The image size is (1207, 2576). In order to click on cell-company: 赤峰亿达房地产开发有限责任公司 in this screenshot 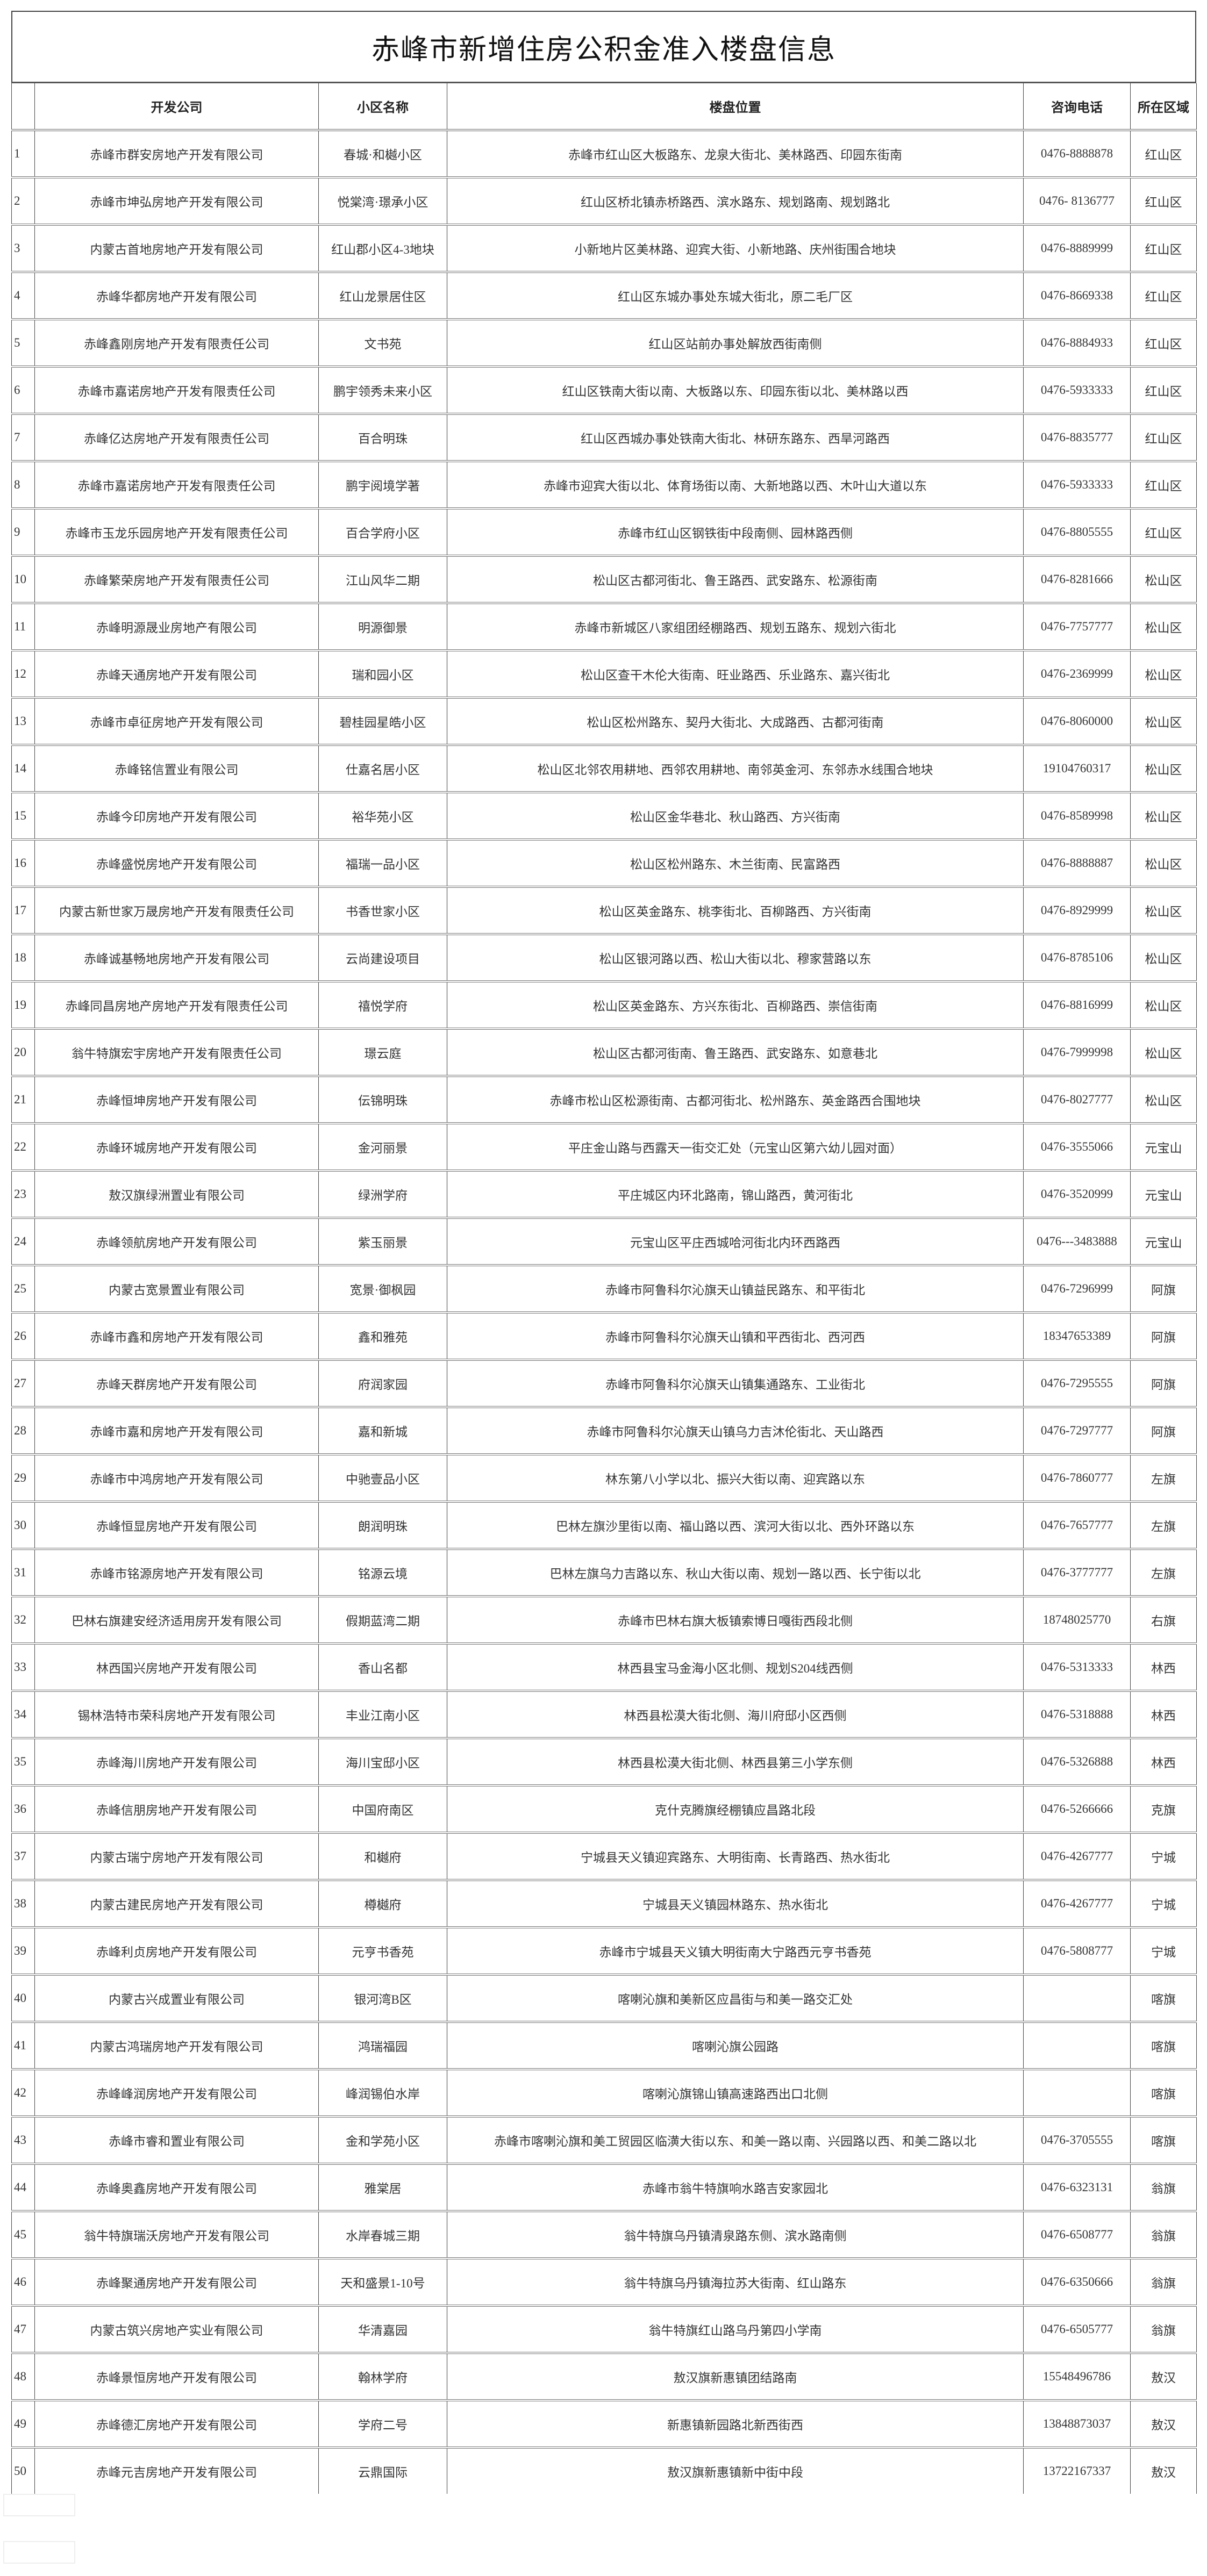, I will do `click(176, 438)`.